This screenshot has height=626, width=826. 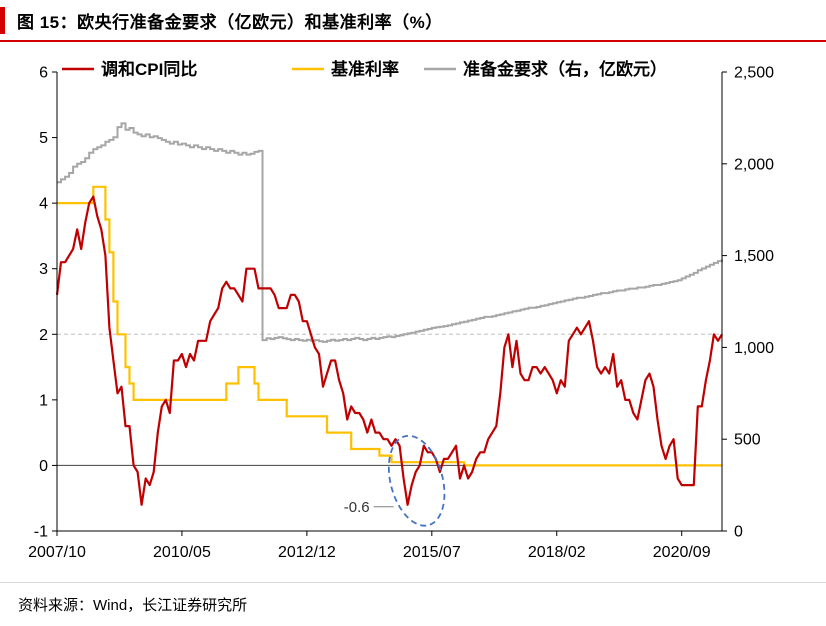 What do you see at coordinates (57, 552) in the screenshot?
I see `x-axis-tick-label: 2007/10` at bounding box center [57, 552].